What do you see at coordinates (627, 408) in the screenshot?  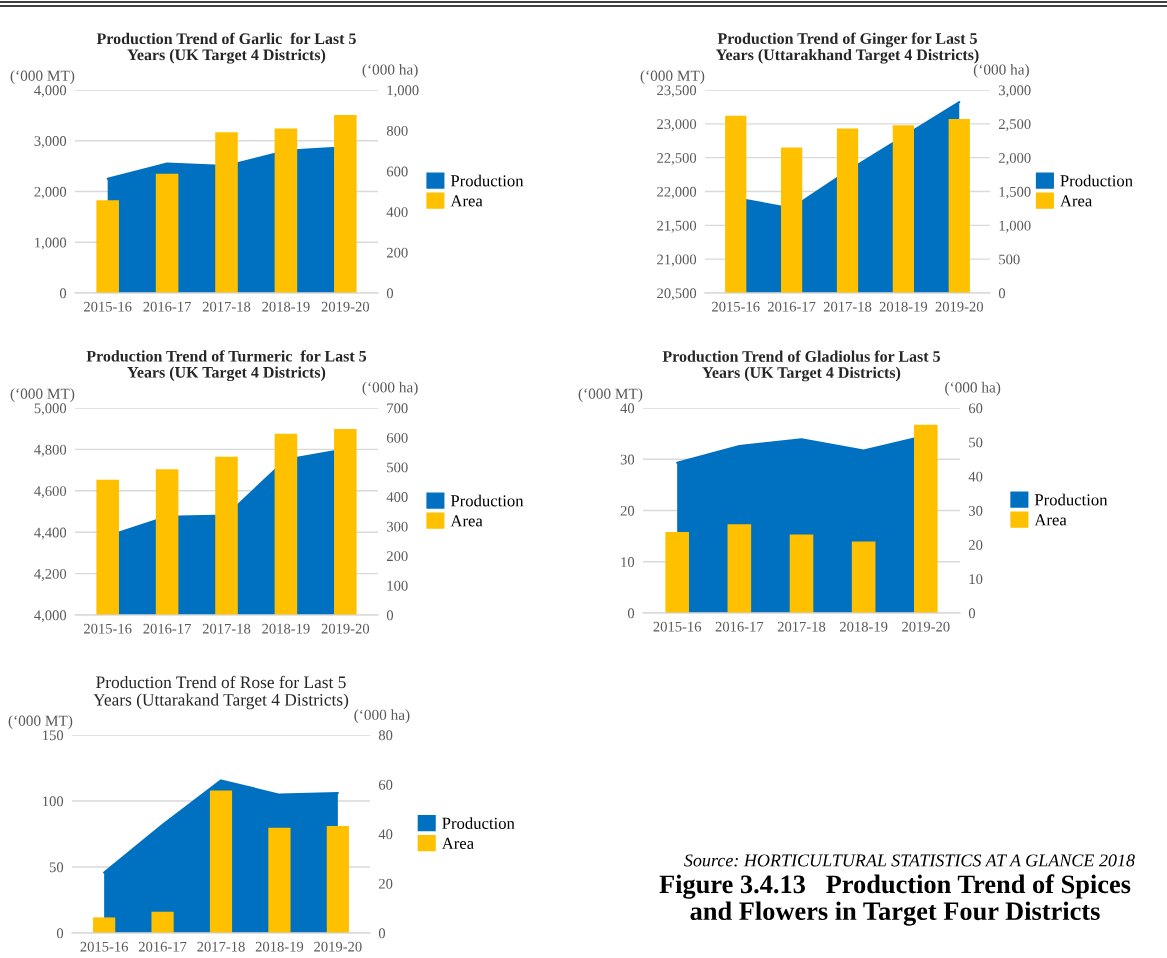 I see `y-tick-label: 40` at bounding box center [627, 408].